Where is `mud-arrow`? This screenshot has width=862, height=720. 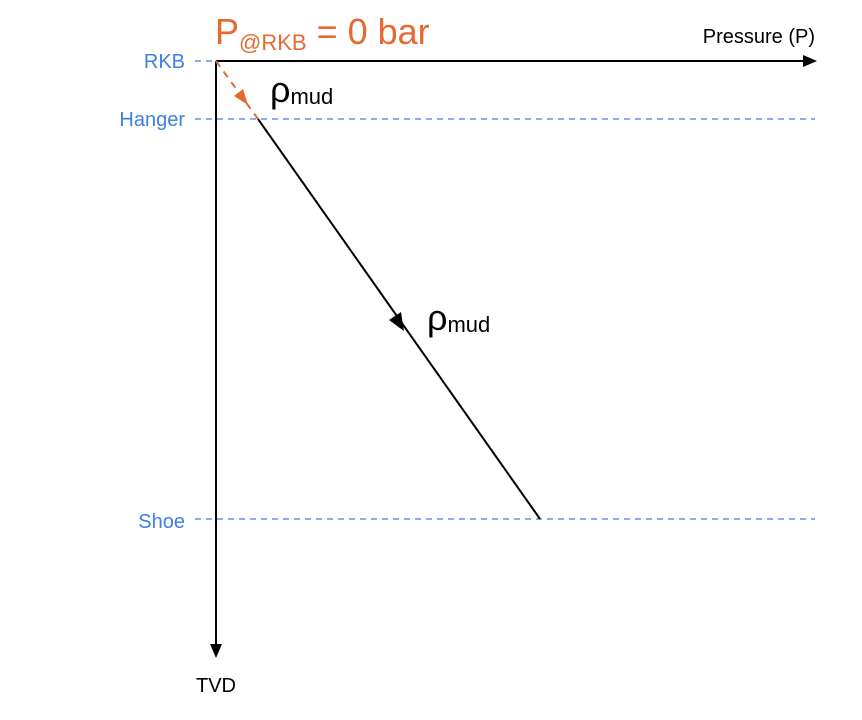
mud-arrow is located at coordinates (396, 321).